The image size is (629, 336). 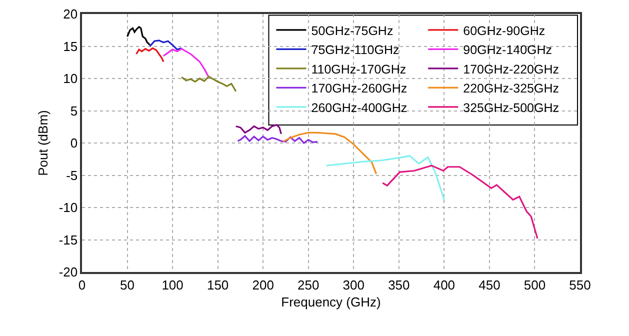 I want to click on legend-label: 170GHz-260GHz, so click(x=359, y=89).